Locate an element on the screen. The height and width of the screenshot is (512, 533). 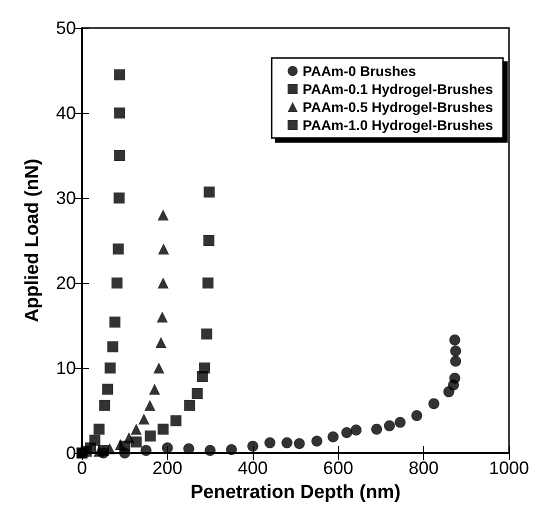
y-tick-label: 0 is located at coordinates (71, 453).